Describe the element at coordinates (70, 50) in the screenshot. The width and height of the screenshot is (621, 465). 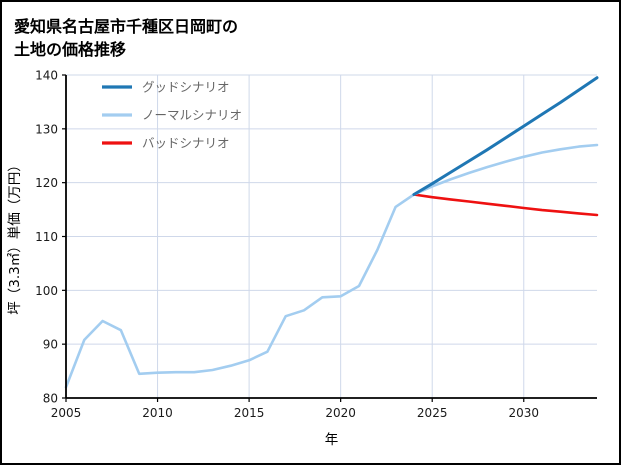
I see `page-title-line2: 土地の価格推移` at that location.